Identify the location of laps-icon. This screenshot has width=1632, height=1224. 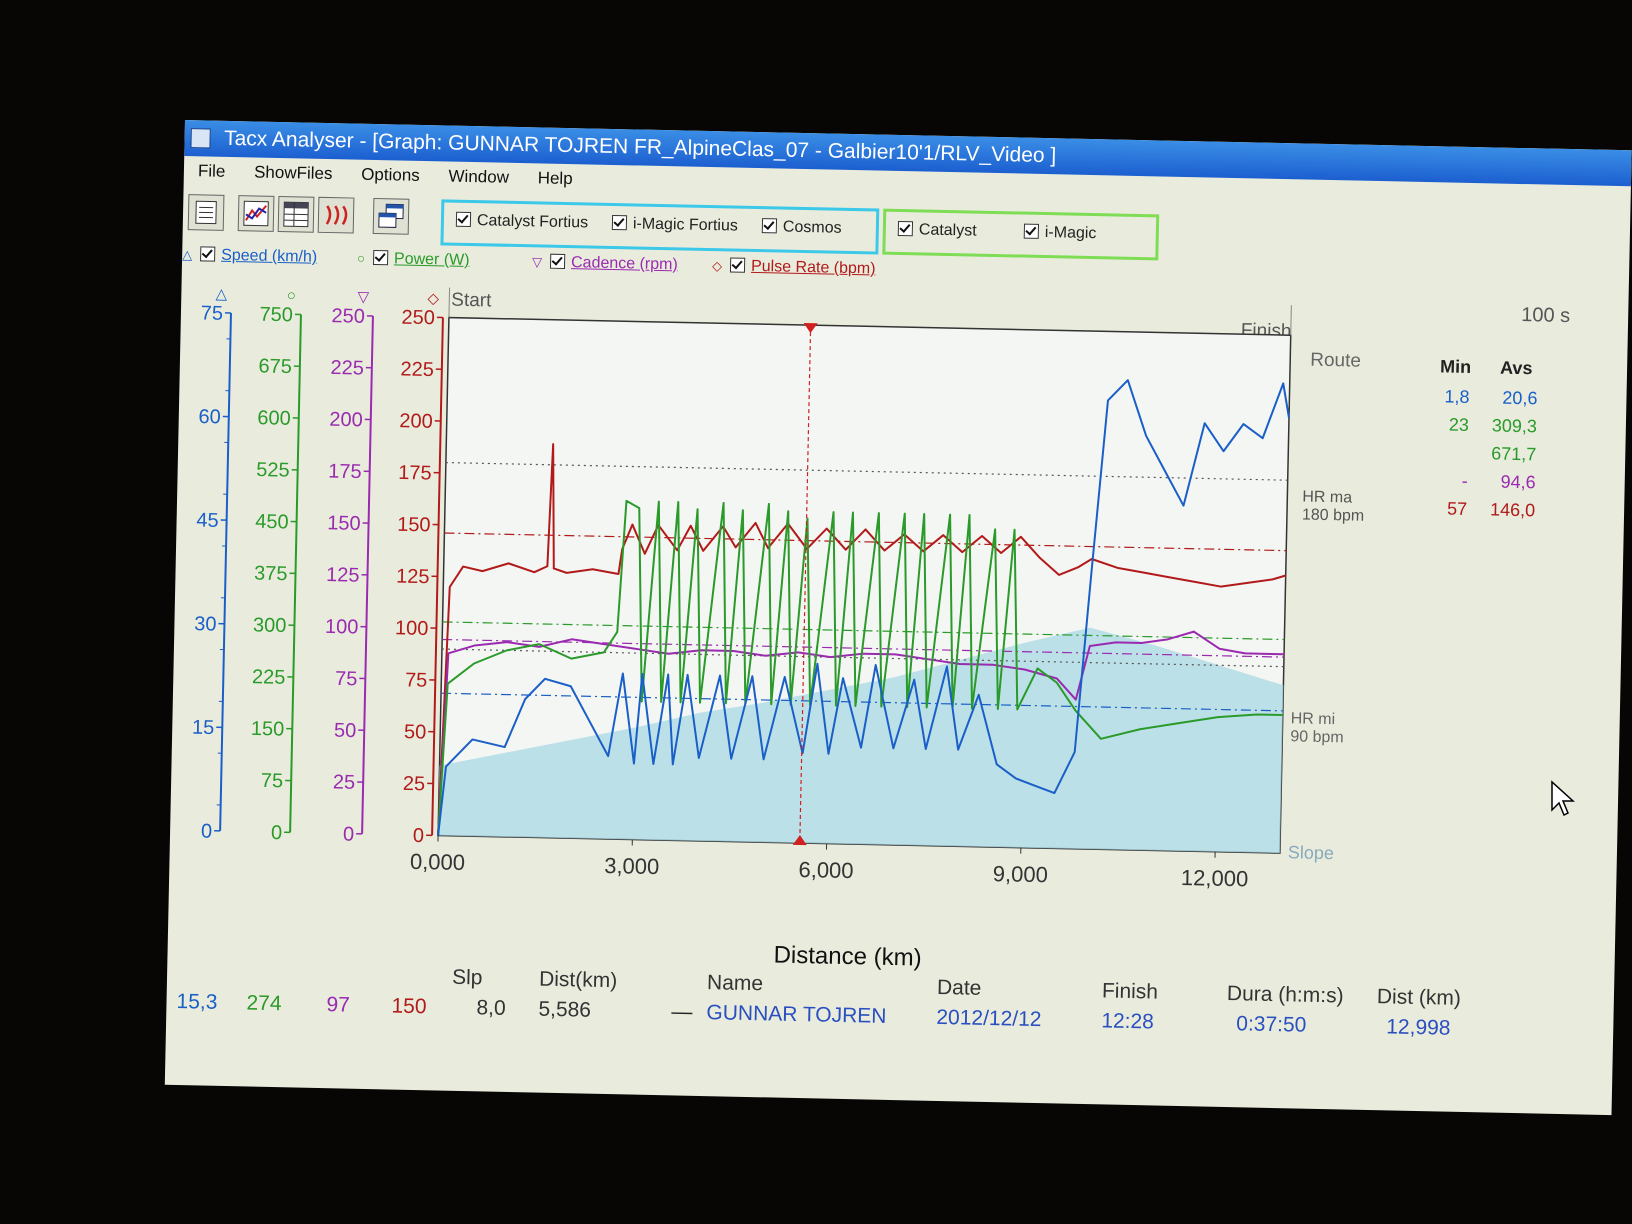
(336, 215).